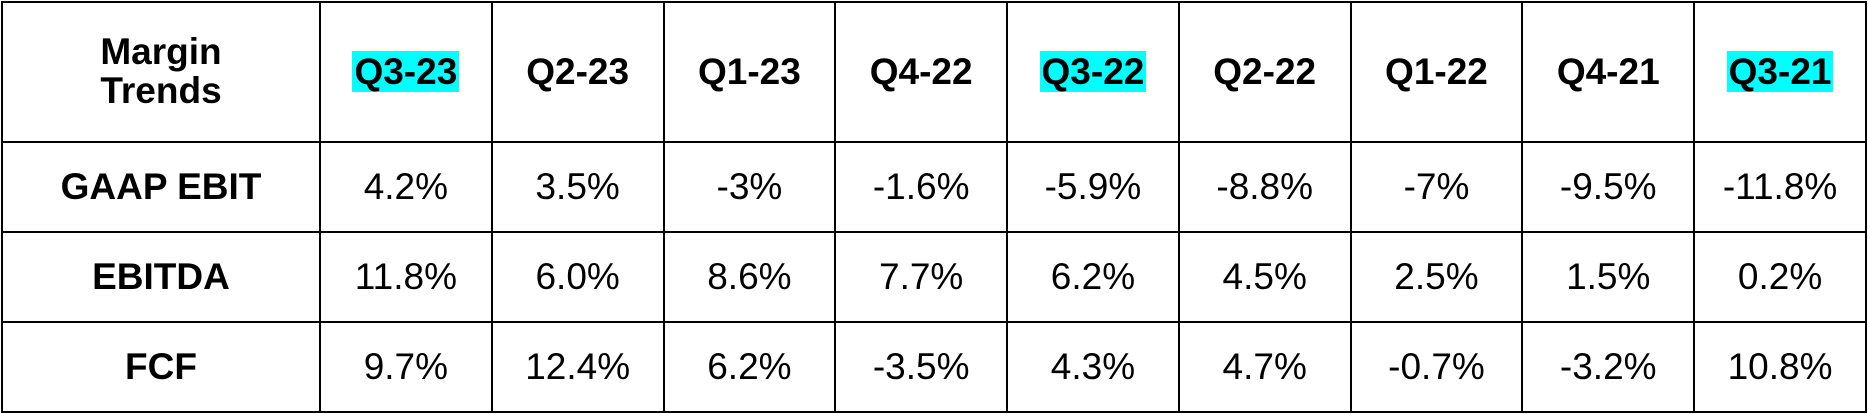  Describe the element at coordinates (1780, 187) in the screenshot. I see `data-cell: -11.8%` at that location.